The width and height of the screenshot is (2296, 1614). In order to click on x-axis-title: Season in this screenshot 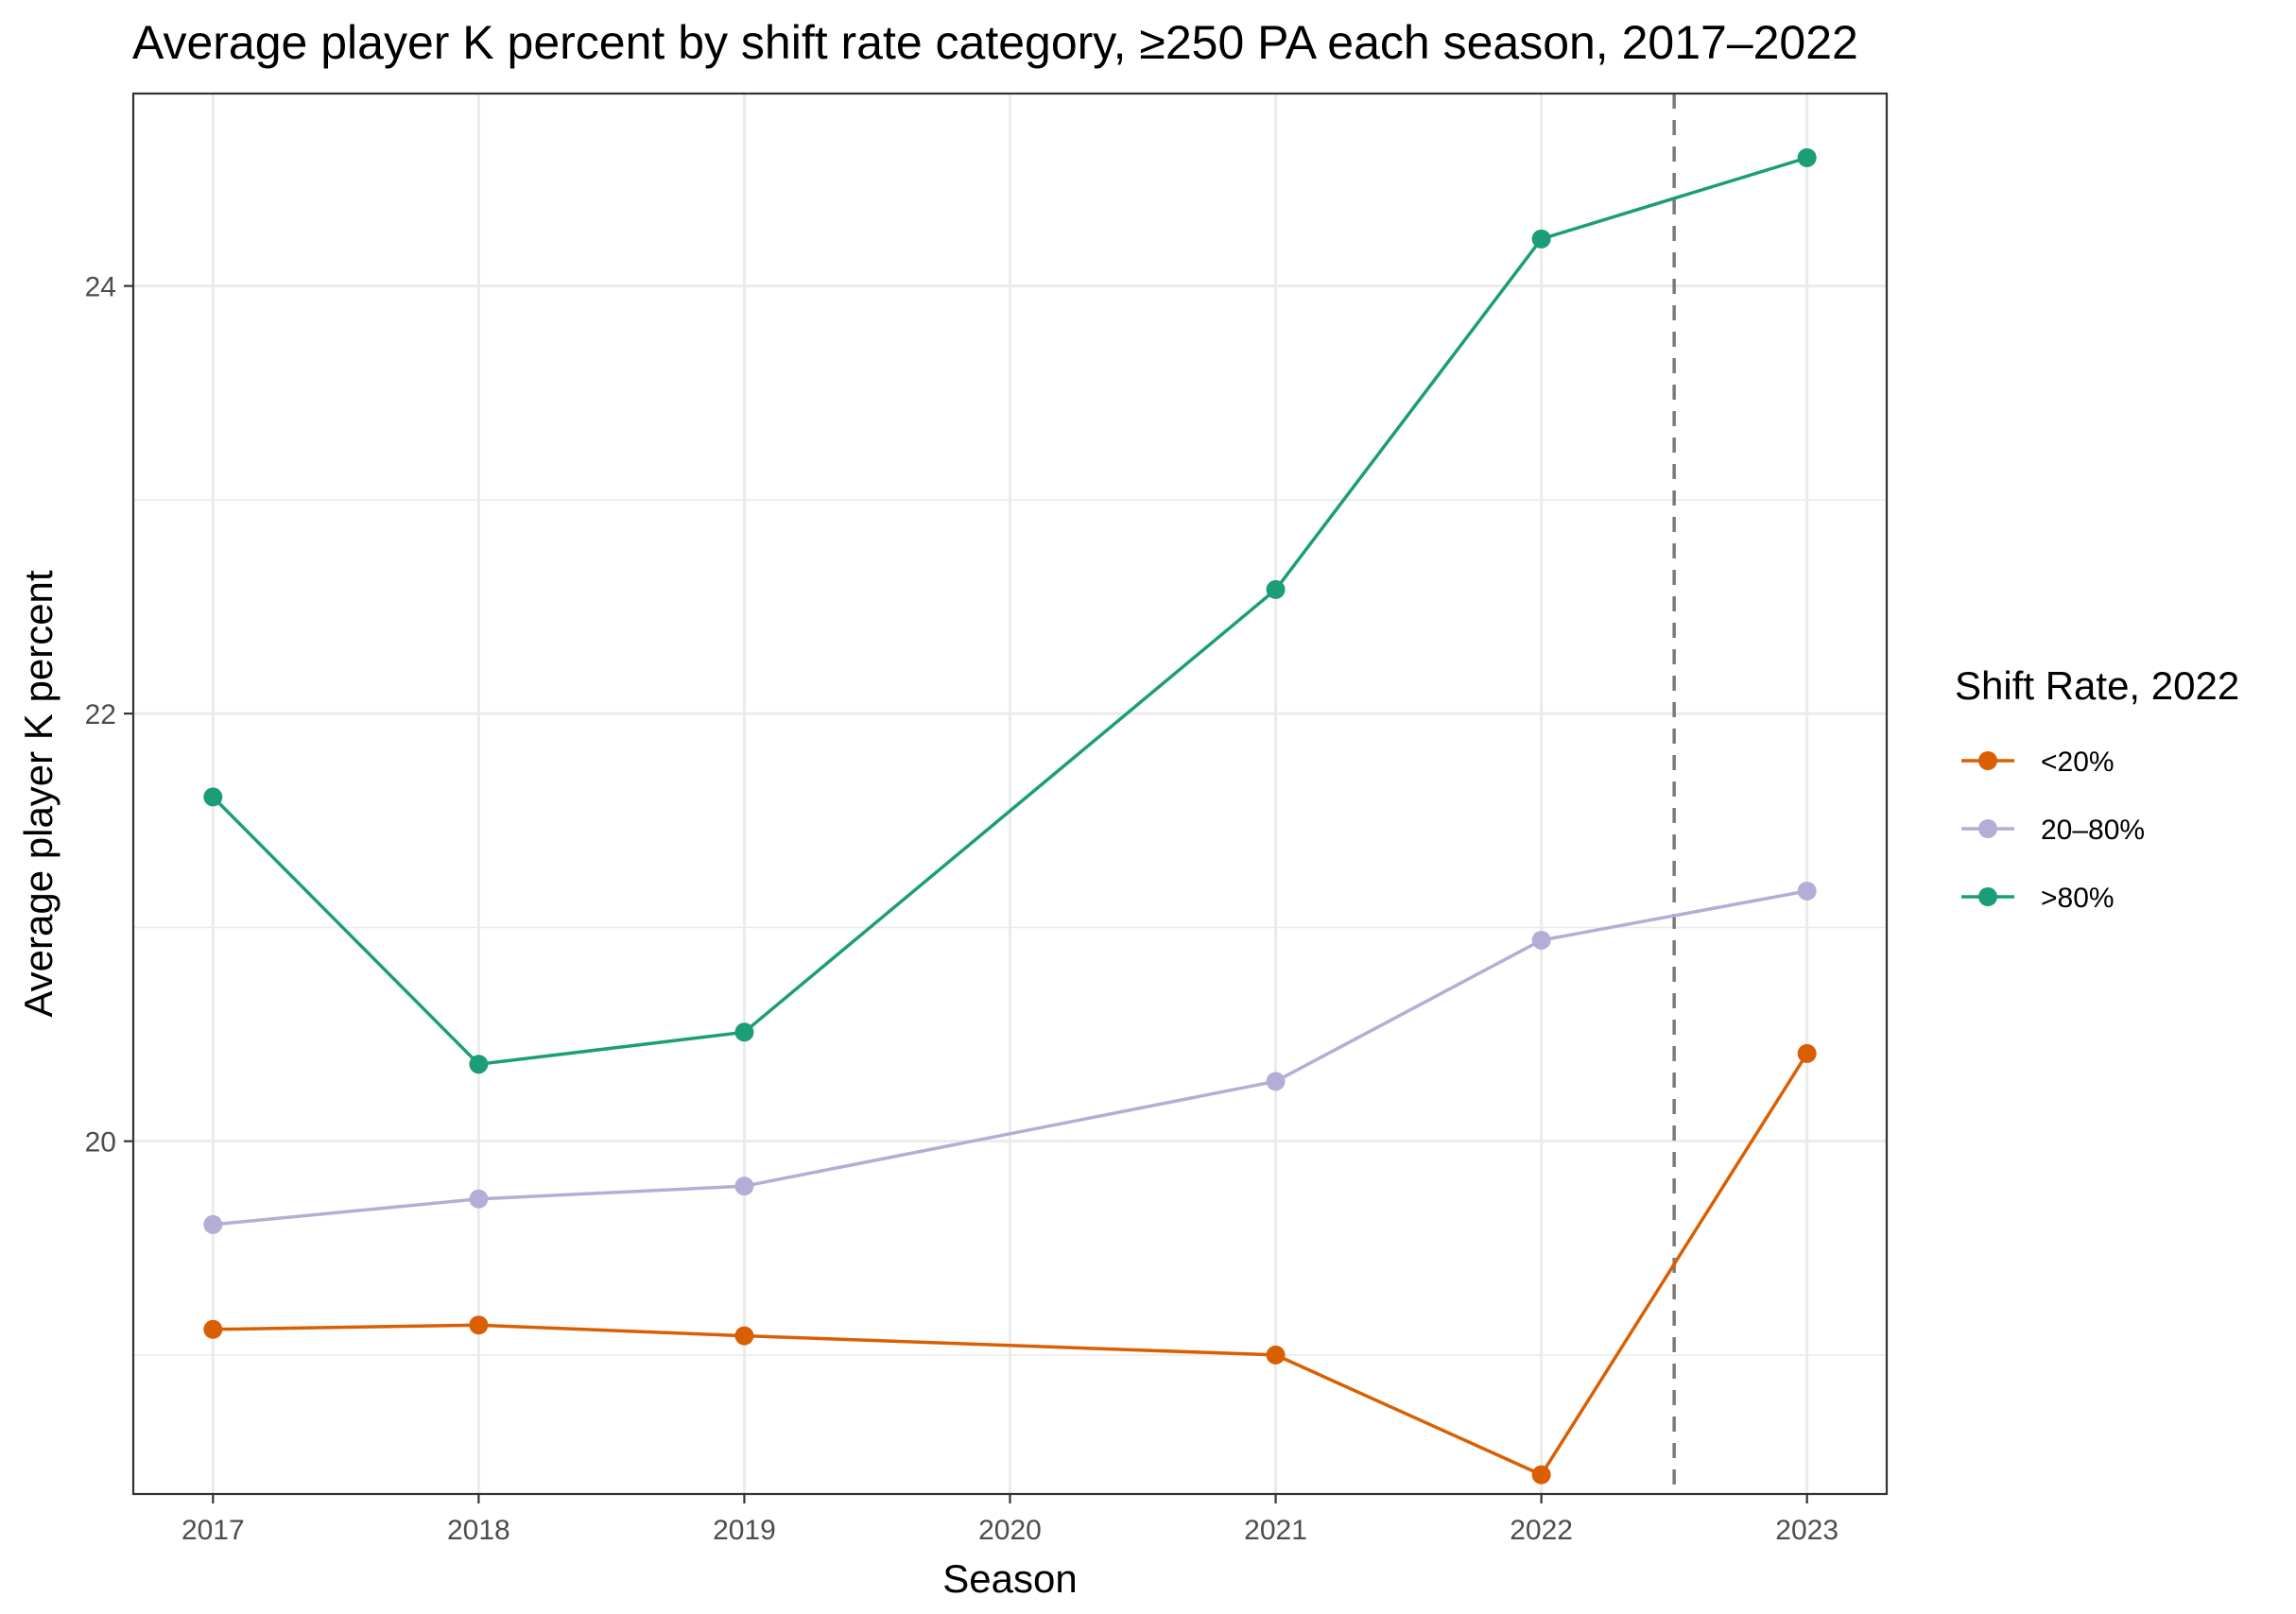, I will do `click(1009, 1578)`.